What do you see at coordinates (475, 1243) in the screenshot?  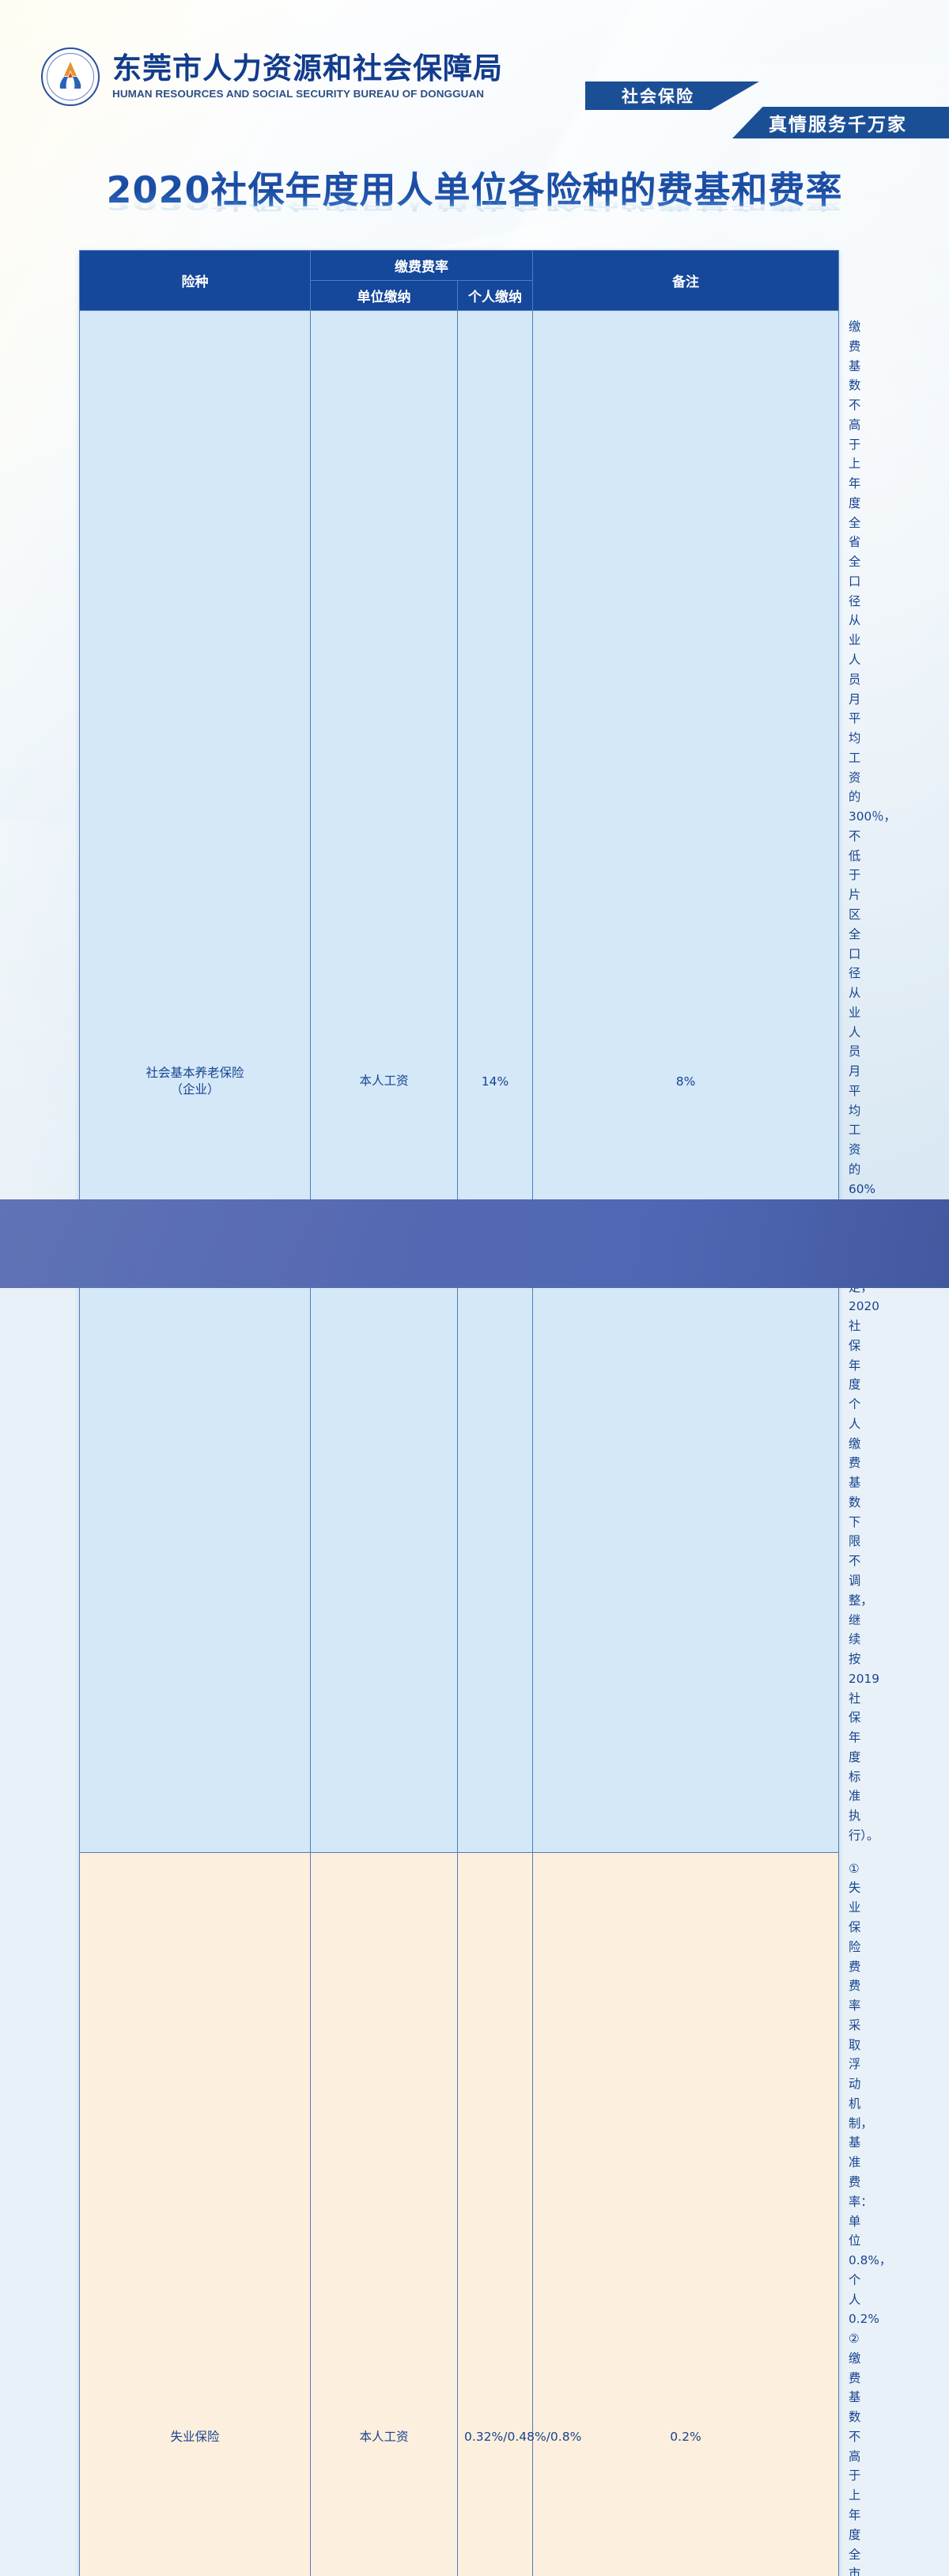 I see `footer-band` at bounding box center [475, 1243].